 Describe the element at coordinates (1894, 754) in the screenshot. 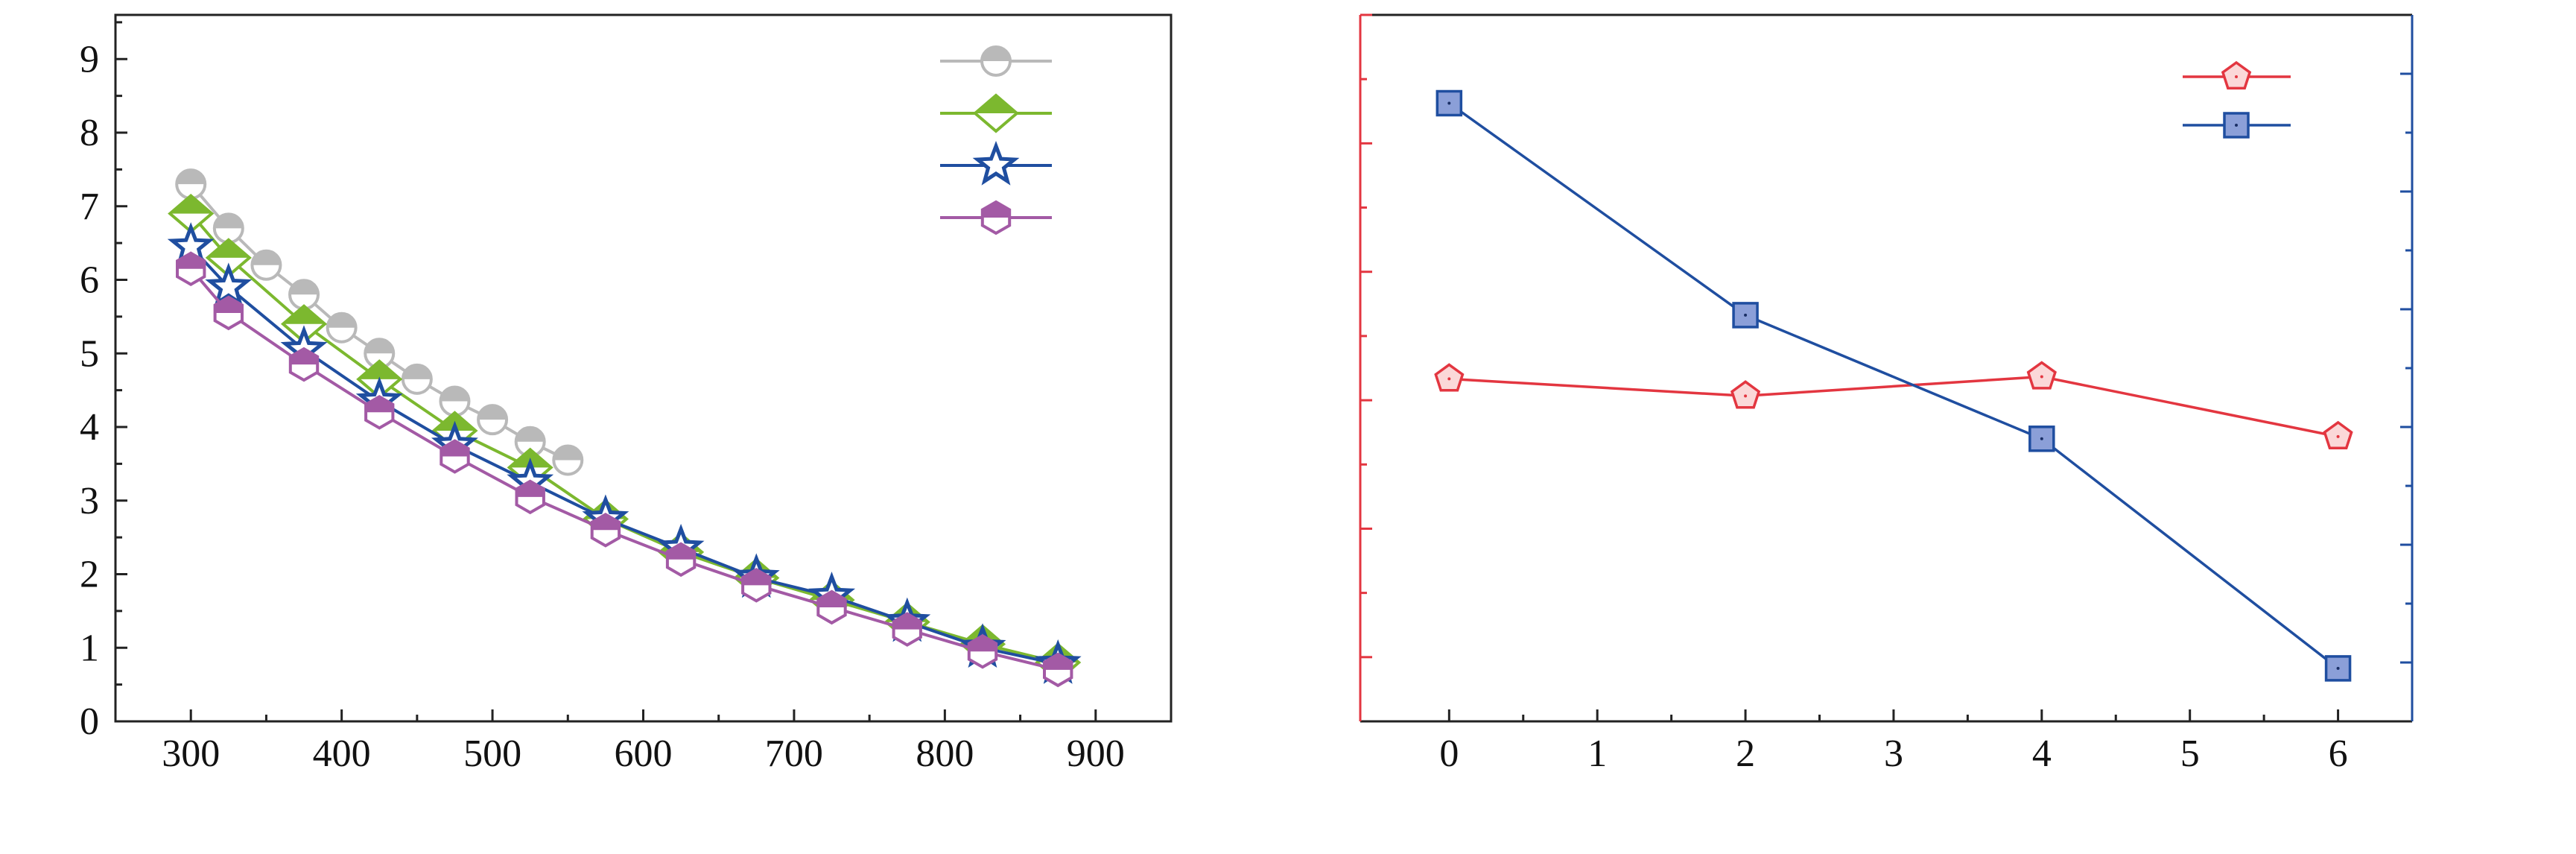

I see `x-tick-label: 3` at that location.